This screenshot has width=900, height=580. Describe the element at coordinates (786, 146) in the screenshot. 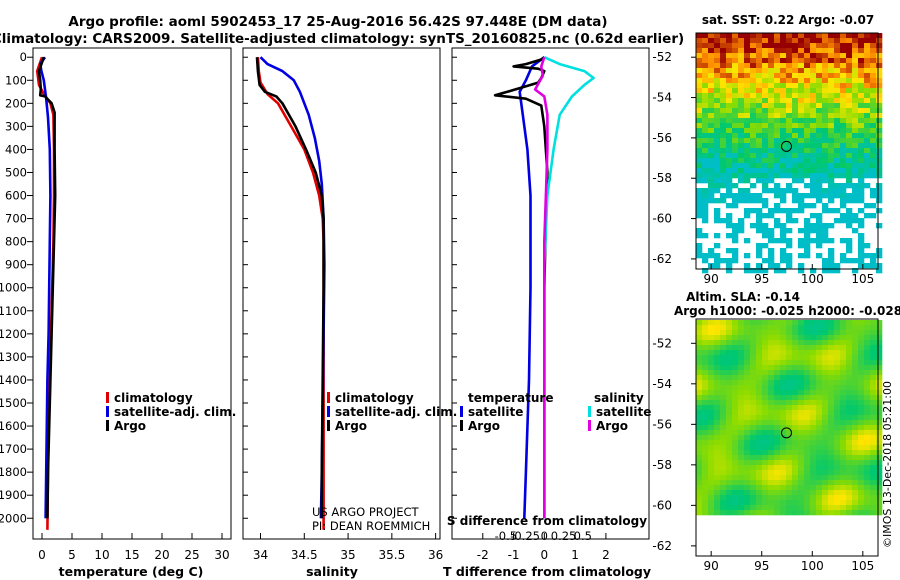

I see `argo-float-marker` at that location.